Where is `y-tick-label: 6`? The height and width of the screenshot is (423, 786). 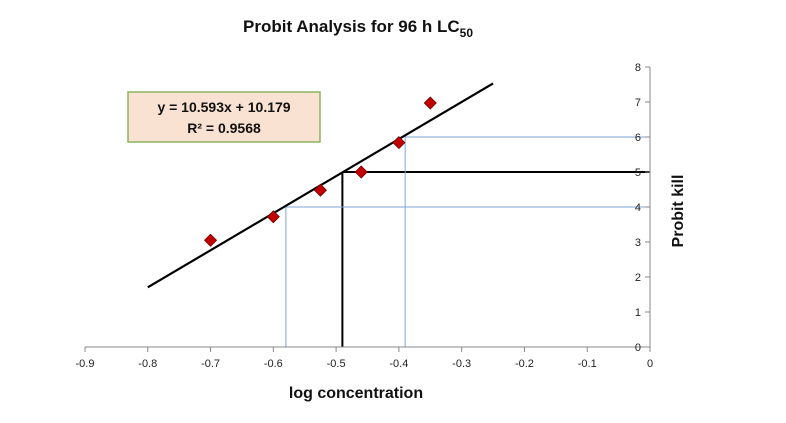 y-tick-label: 6 is located at coordinates (638, 138).